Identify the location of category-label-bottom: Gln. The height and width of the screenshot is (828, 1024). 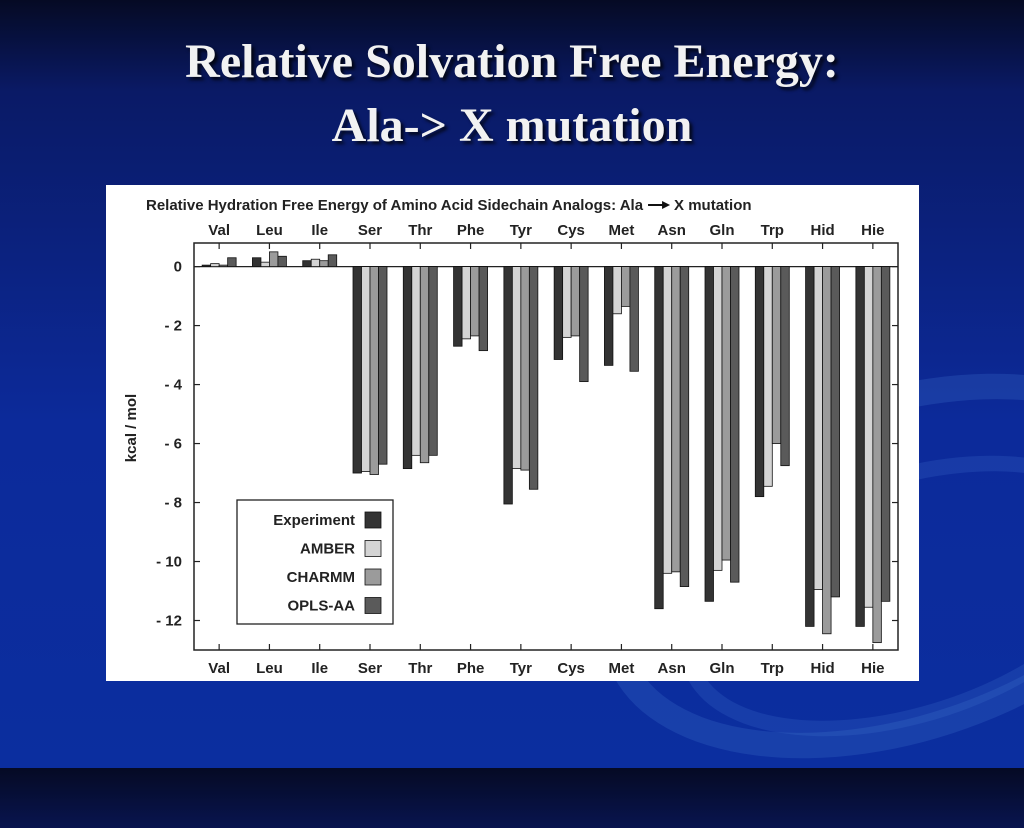
(722, 668).